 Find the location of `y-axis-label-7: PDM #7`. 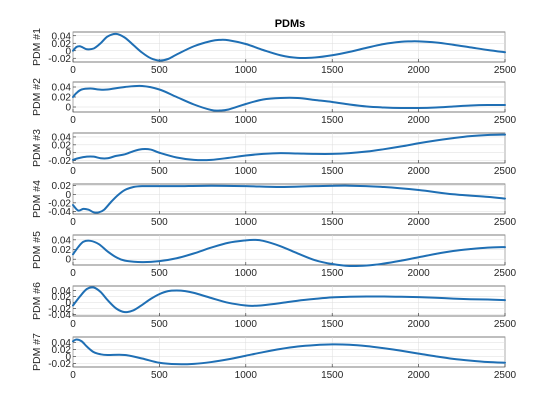

y-axis-label-7: PDM #7 is located at coordinates (37, 352).